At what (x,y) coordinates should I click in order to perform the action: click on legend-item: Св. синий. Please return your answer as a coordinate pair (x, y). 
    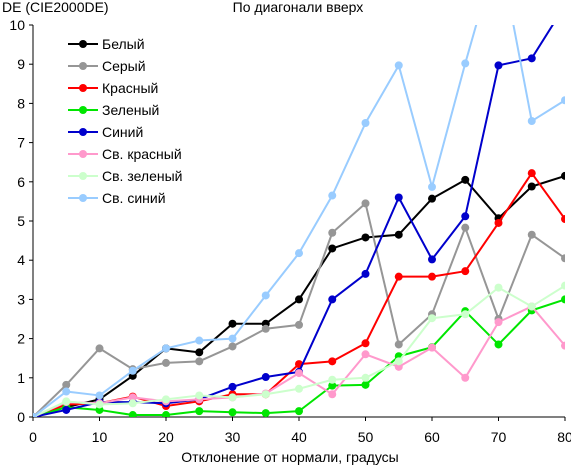
    Looking at the image, I should click on (117, 198).